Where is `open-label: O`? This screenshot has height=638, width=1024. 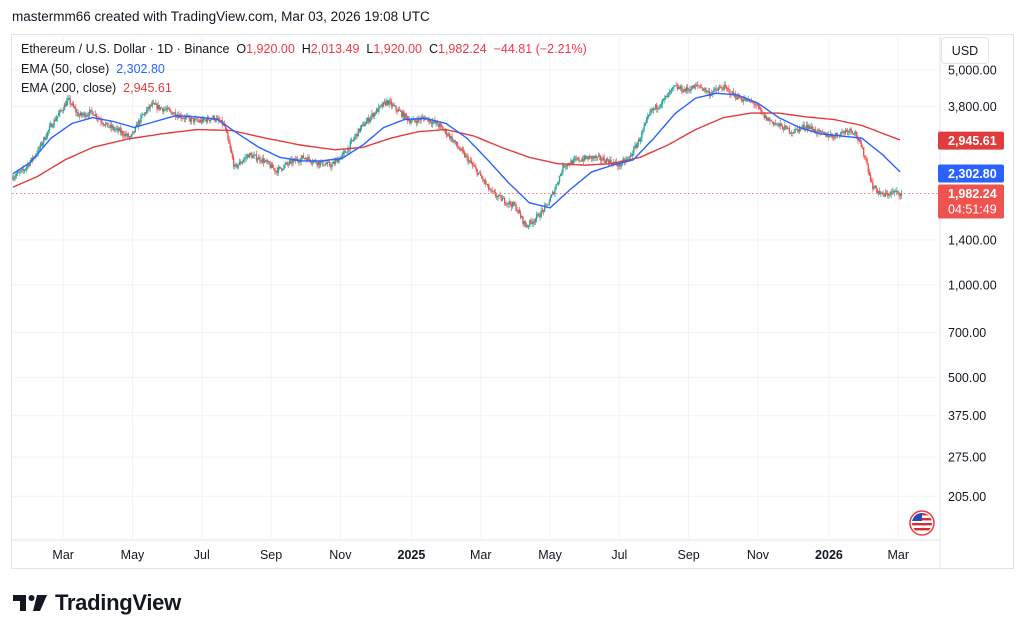 open-label: O is located at coordinates (241, 49).